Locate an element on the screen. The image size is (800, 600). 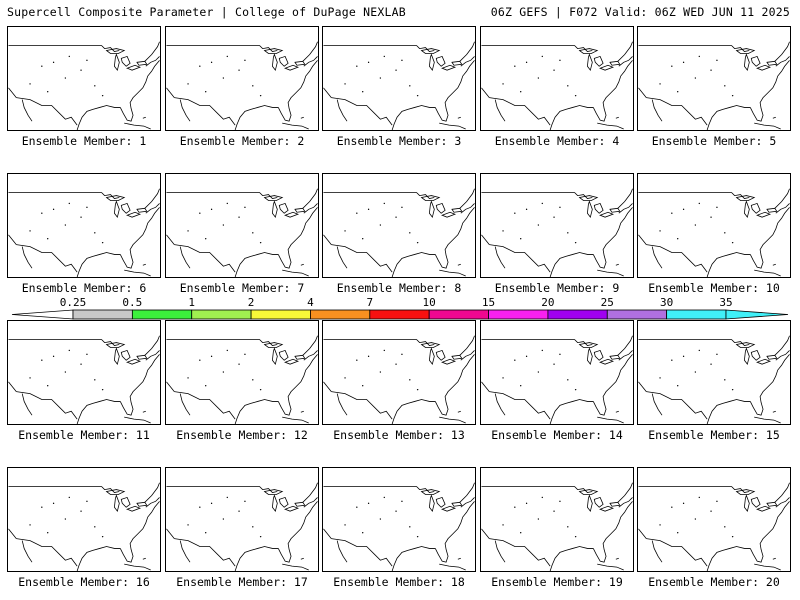
member-label: Ensemble Member: 20 is located at coordinates (714, 582).